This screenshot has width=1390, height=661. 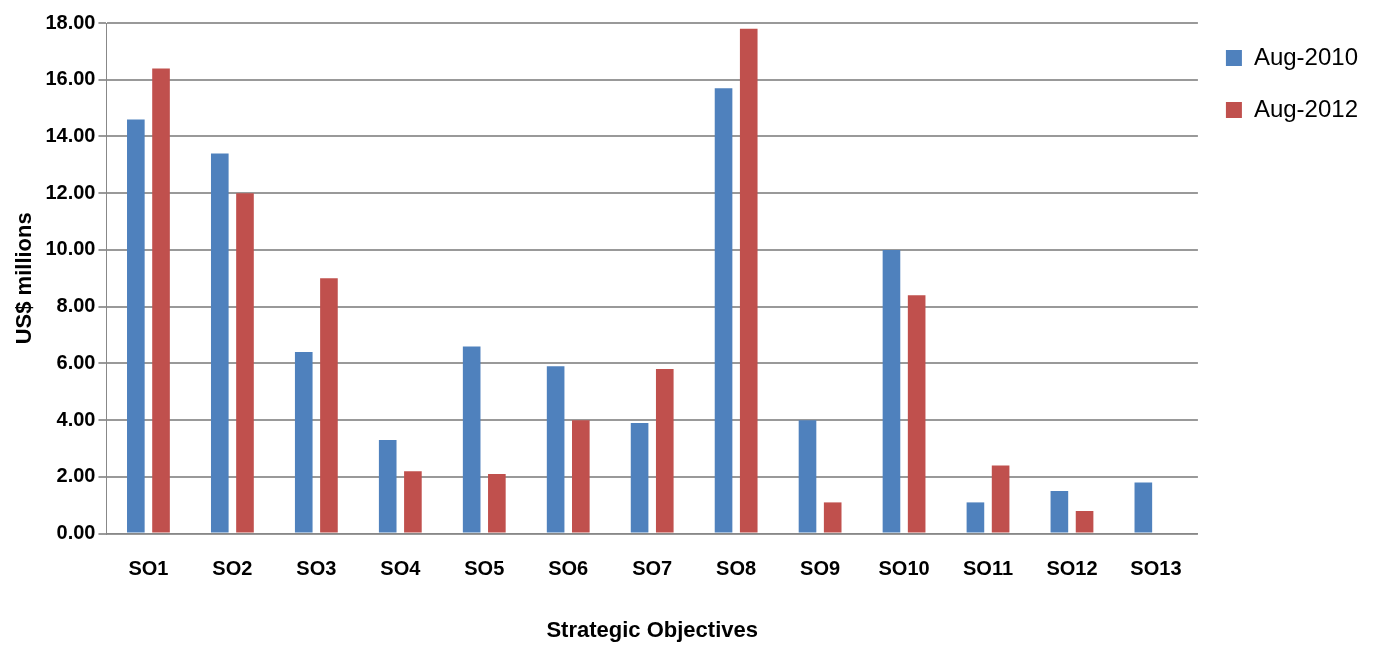 I want to click on y-tick-label: 2.00, so click(x=76, y=475).